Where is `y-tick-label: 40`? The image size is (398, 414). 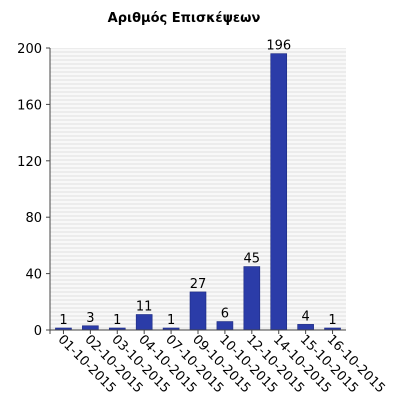
y-tick-label: 40 is located at coordinates (33, 275).